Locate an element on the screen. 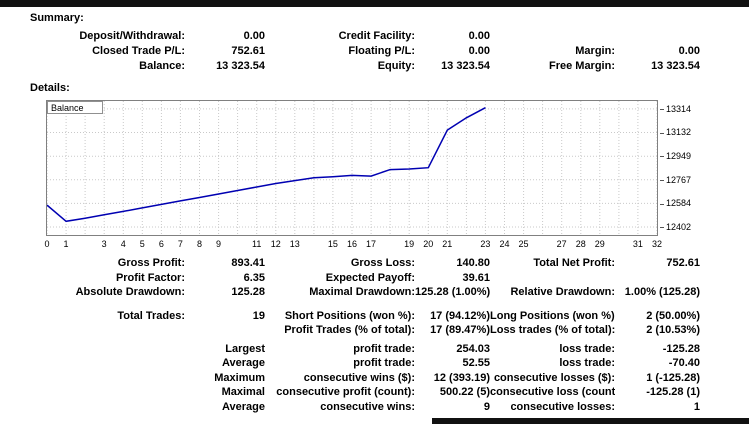  x-axis-tick-label: 29 is located at coordinates (599, 244).